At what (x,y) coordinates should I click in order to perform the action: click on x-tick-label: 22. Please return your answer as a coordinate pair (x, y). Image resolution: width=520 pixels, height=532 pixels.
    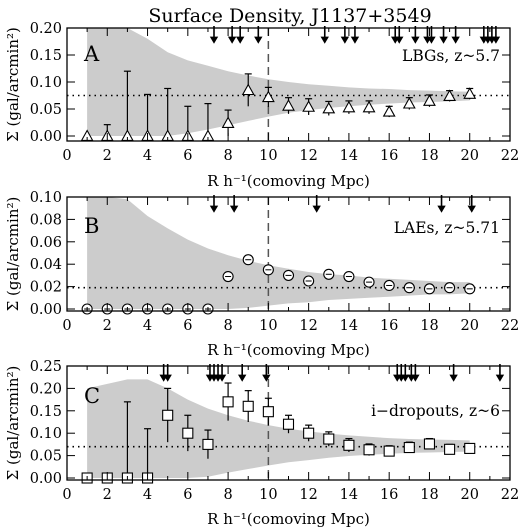
    Looking at the image, I should click on (510, 326).